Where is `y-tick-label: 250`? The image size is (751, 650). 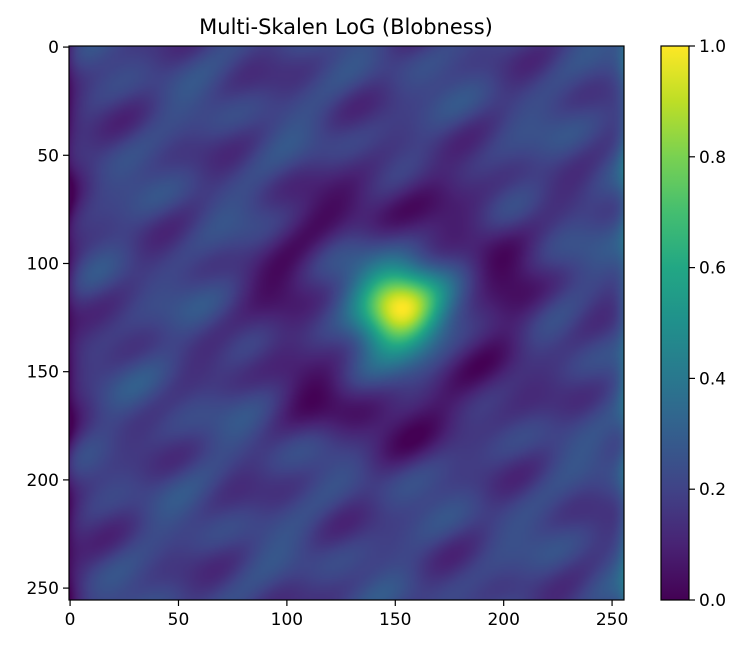
y-tick-label: 250 is located at coordinates (43, 589).